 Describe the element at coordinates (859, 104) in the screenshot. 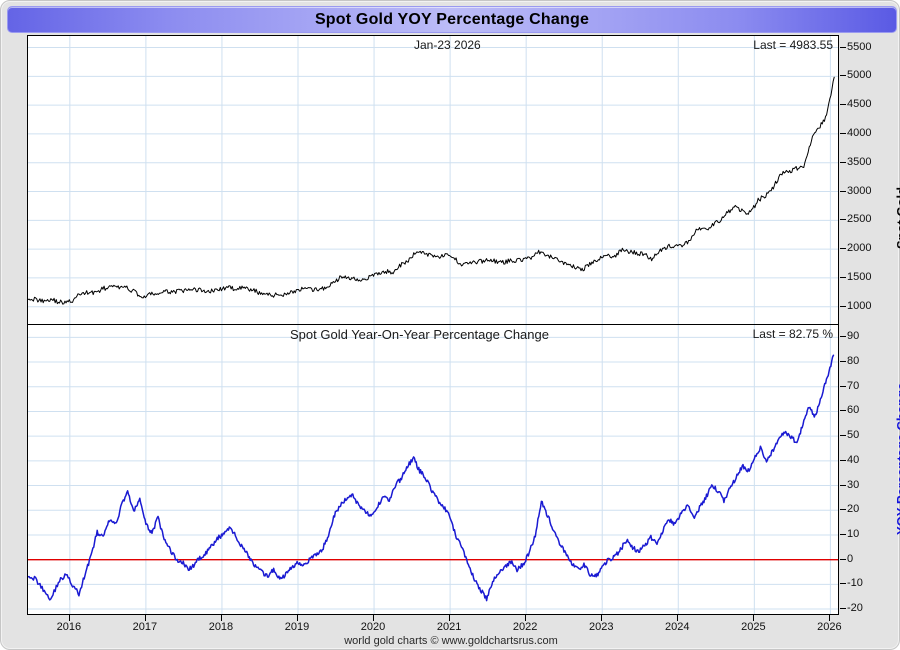

I see `y-tick-label: 4500` at that location.